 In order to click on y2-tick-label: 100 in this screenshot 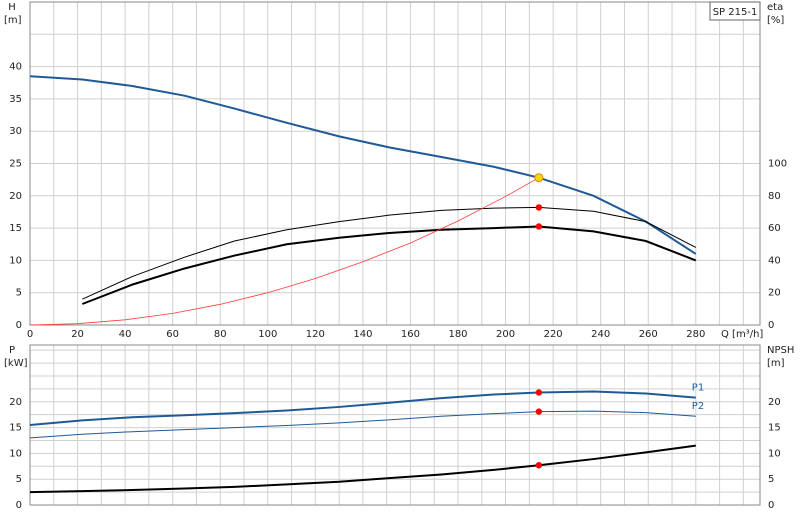, I will do `click(777, 164)`.